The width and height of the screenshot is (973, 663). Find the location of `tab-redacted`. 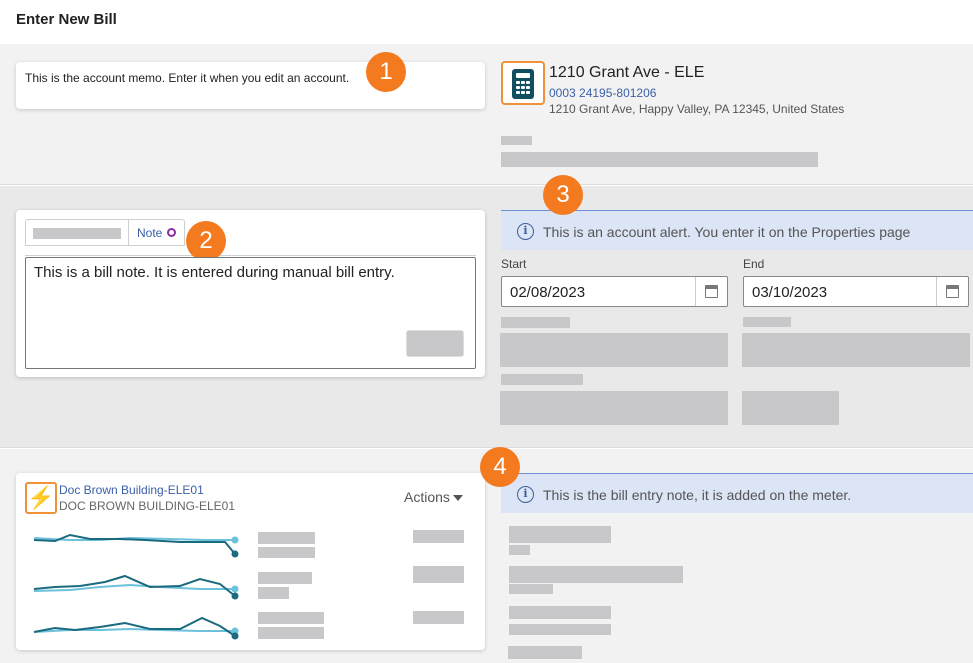

tab-redacted is located at coordinates (77, 233).